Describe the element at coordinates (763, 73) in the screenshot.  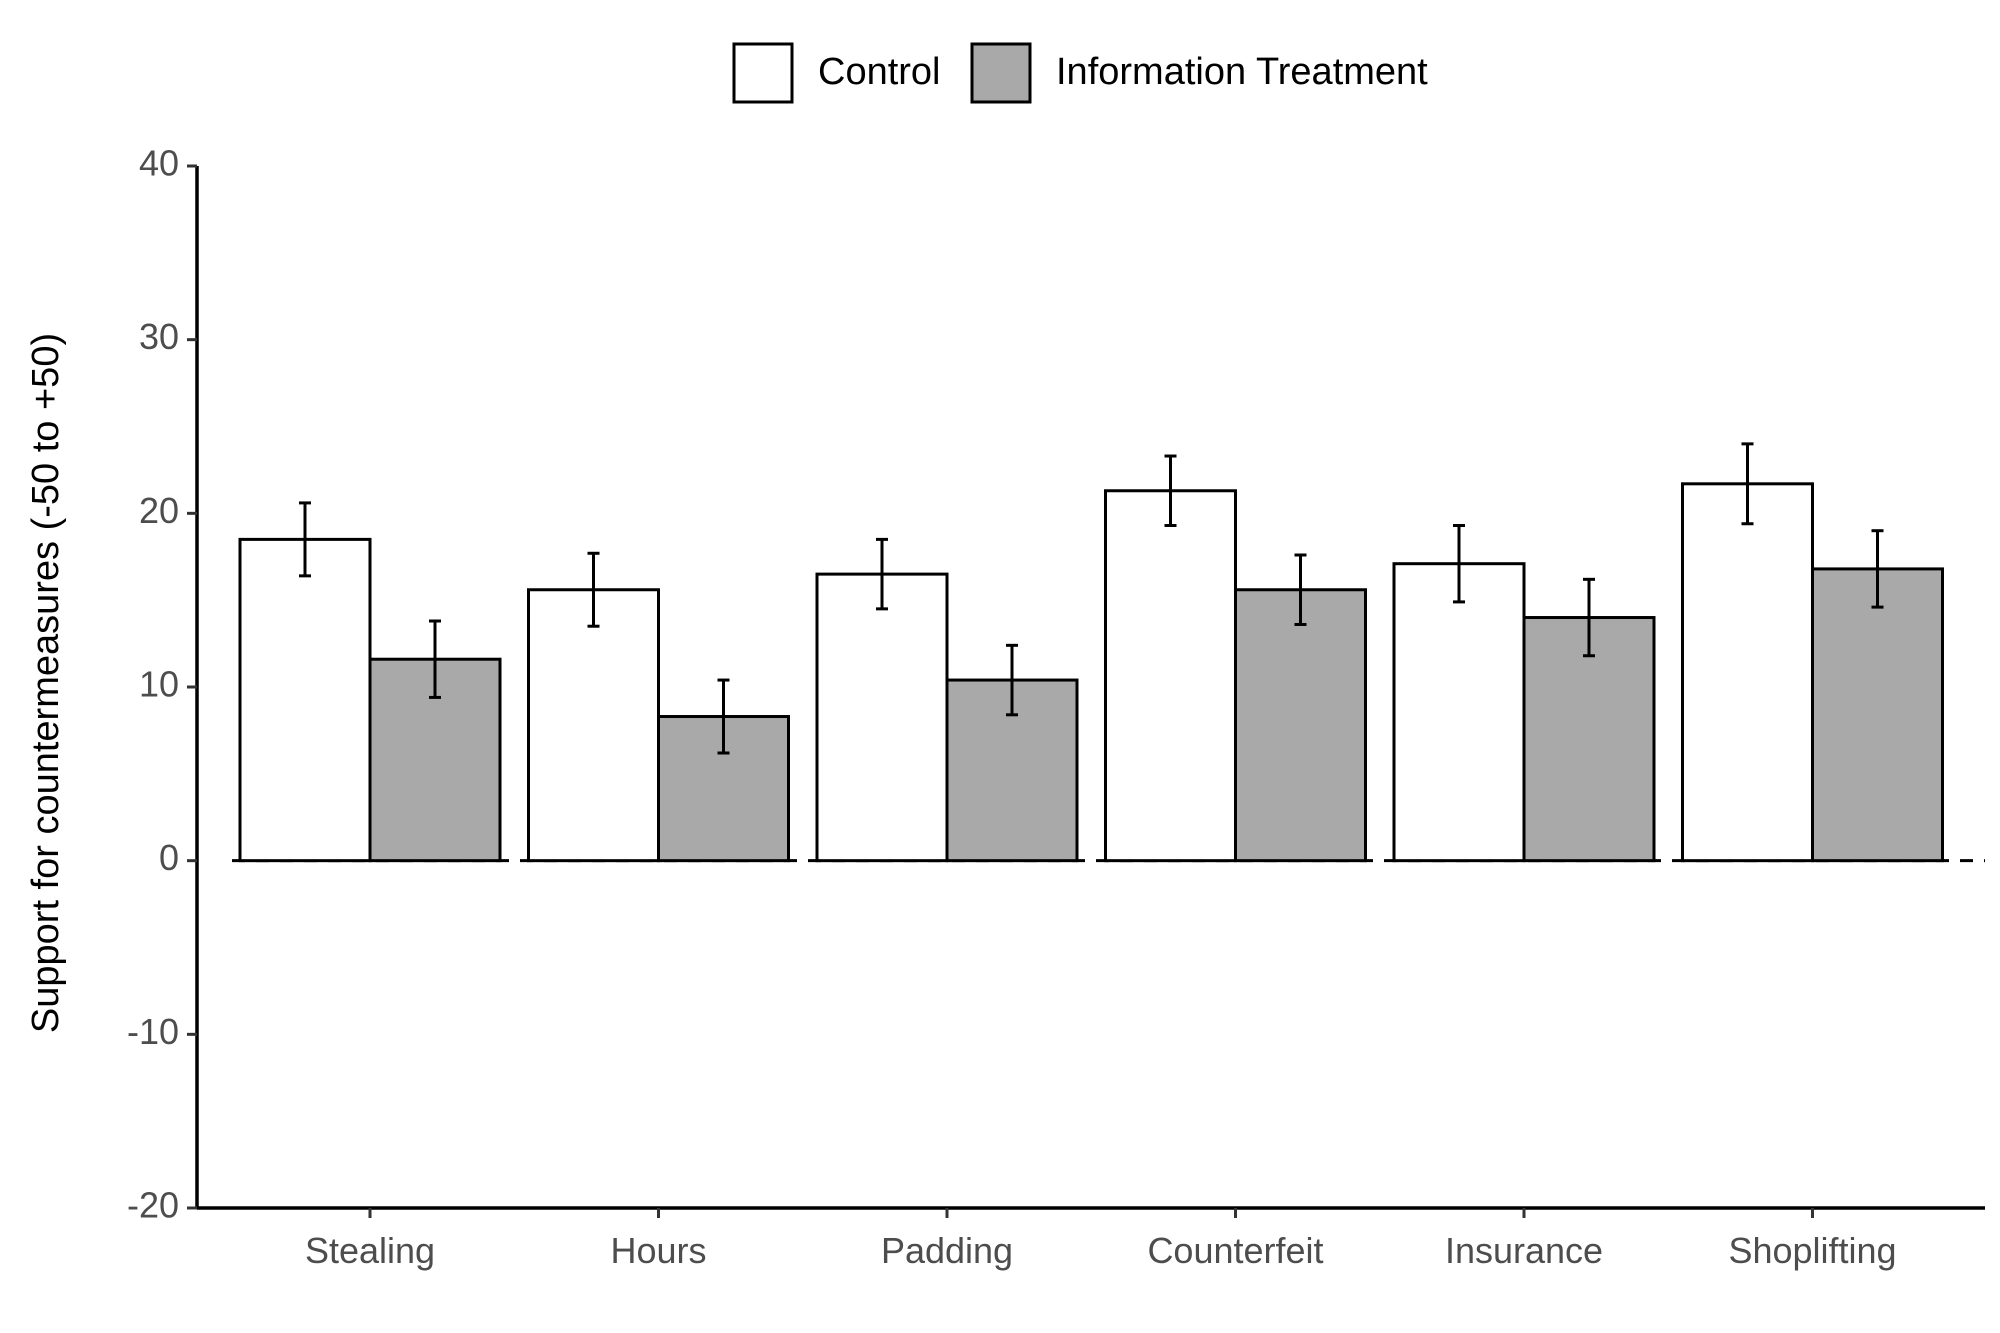
I see `legend-key-control` at that location.